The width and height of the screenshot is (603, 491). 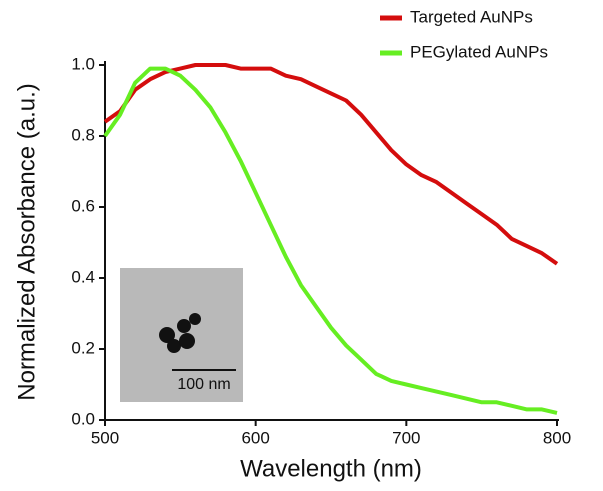 I want to click on legend-label: PEGylated AuNPs, so click(x=479, y=51).